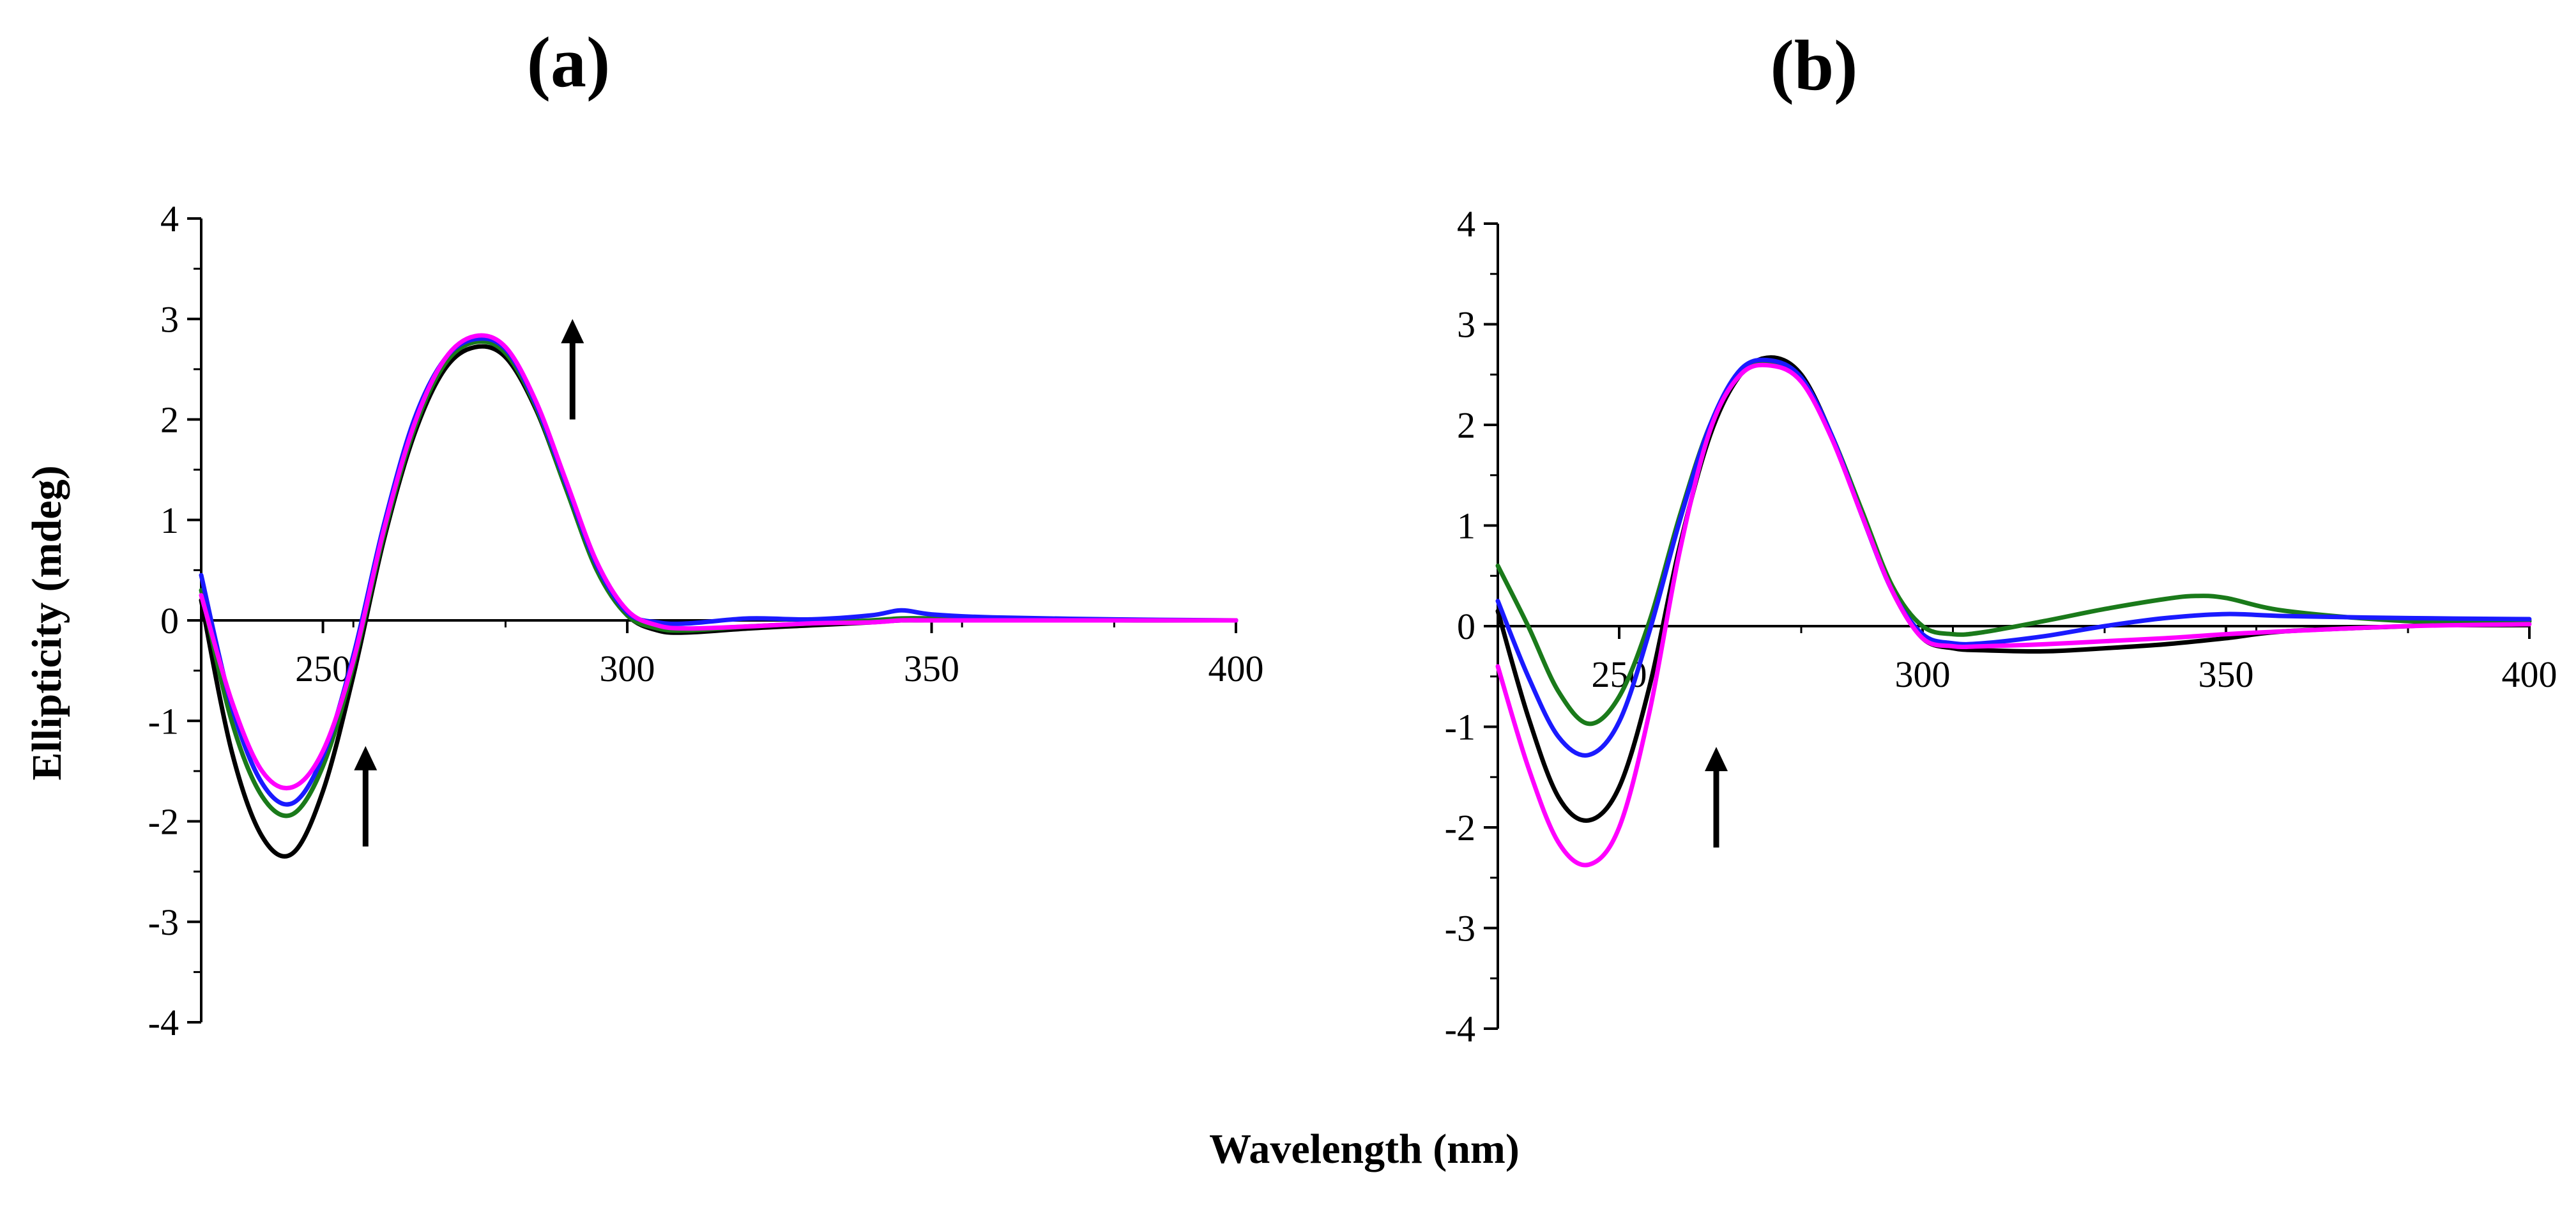 Image resolution: width=2576 pixels, height=1205 pixels. Describe the element at coordinates (323, 668) in the screenshot. I see `x-tick-label: 250` at that location.